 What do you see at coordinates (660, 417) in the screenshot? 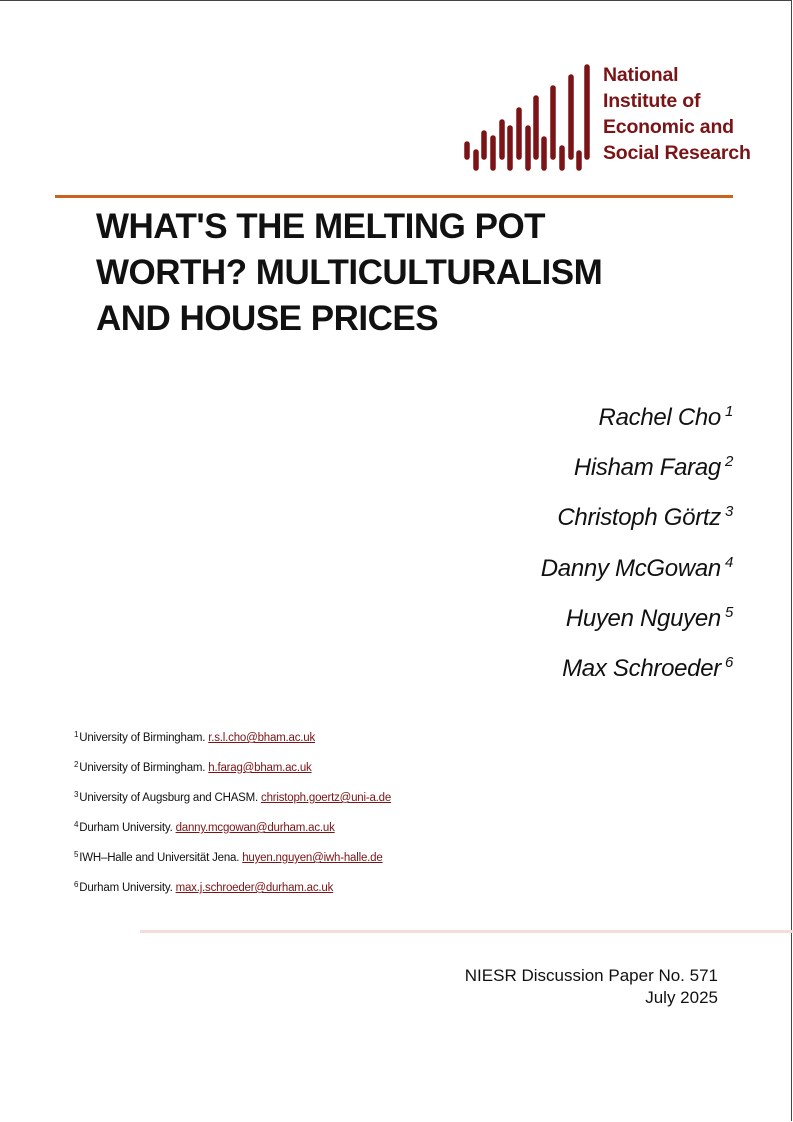
I see `author-name: Rachel Cho` at bounding box center [660, 417].